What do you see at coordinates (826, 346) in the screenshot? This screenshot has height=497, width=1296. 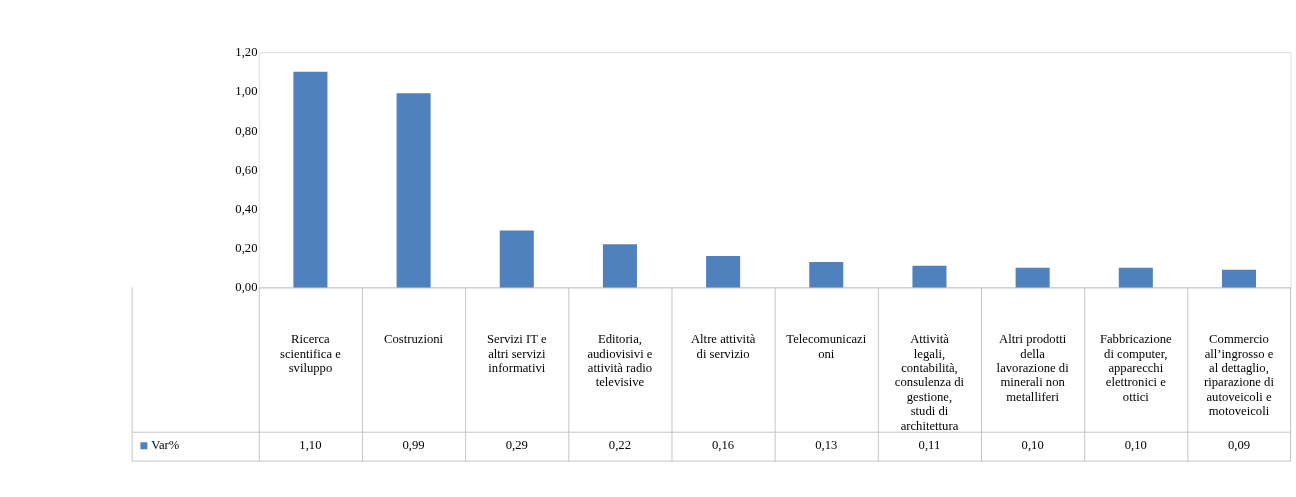 I see `x-tick-label: Telecomunicazioni` at bounding box center [826, 346].